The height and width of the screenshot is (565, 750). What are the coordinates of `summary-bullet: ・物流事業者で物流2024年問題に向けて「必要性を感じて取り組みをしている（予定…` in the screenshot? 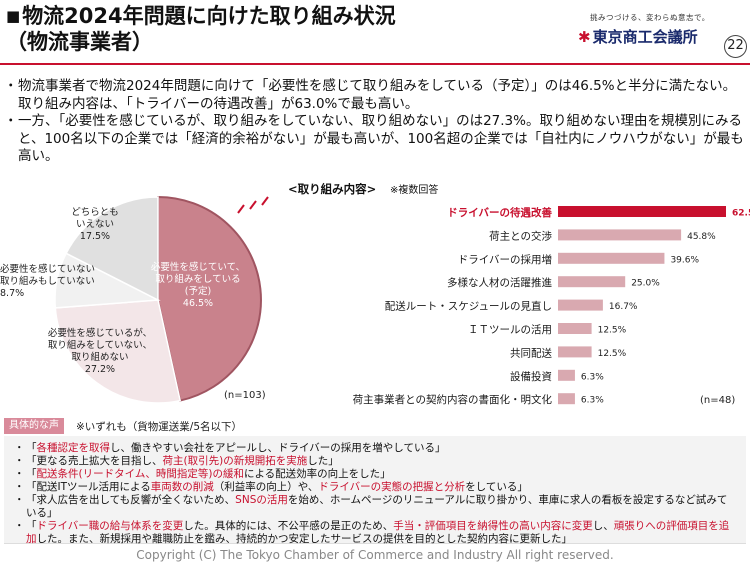 It's located at (370, 95).